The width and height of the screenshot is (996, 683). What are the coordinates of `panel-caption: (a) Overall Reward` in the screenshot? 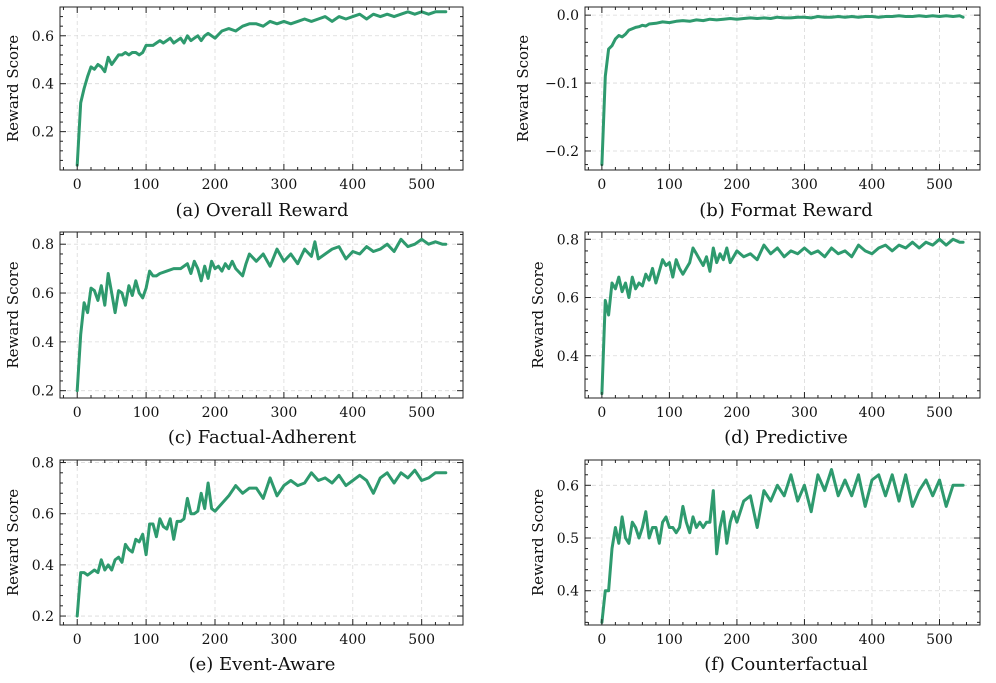 It's located at (261, 210).